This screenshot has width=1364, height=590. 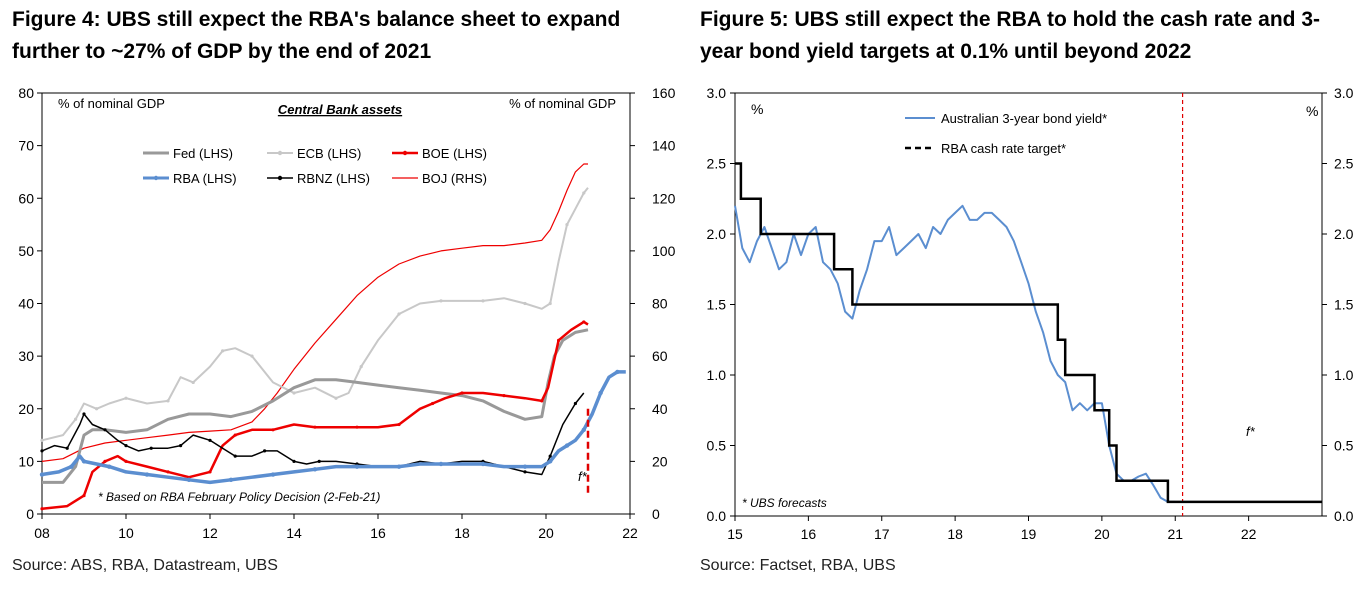 I want to click on y-right-tick-label: 140, so click(x=664, y=146).